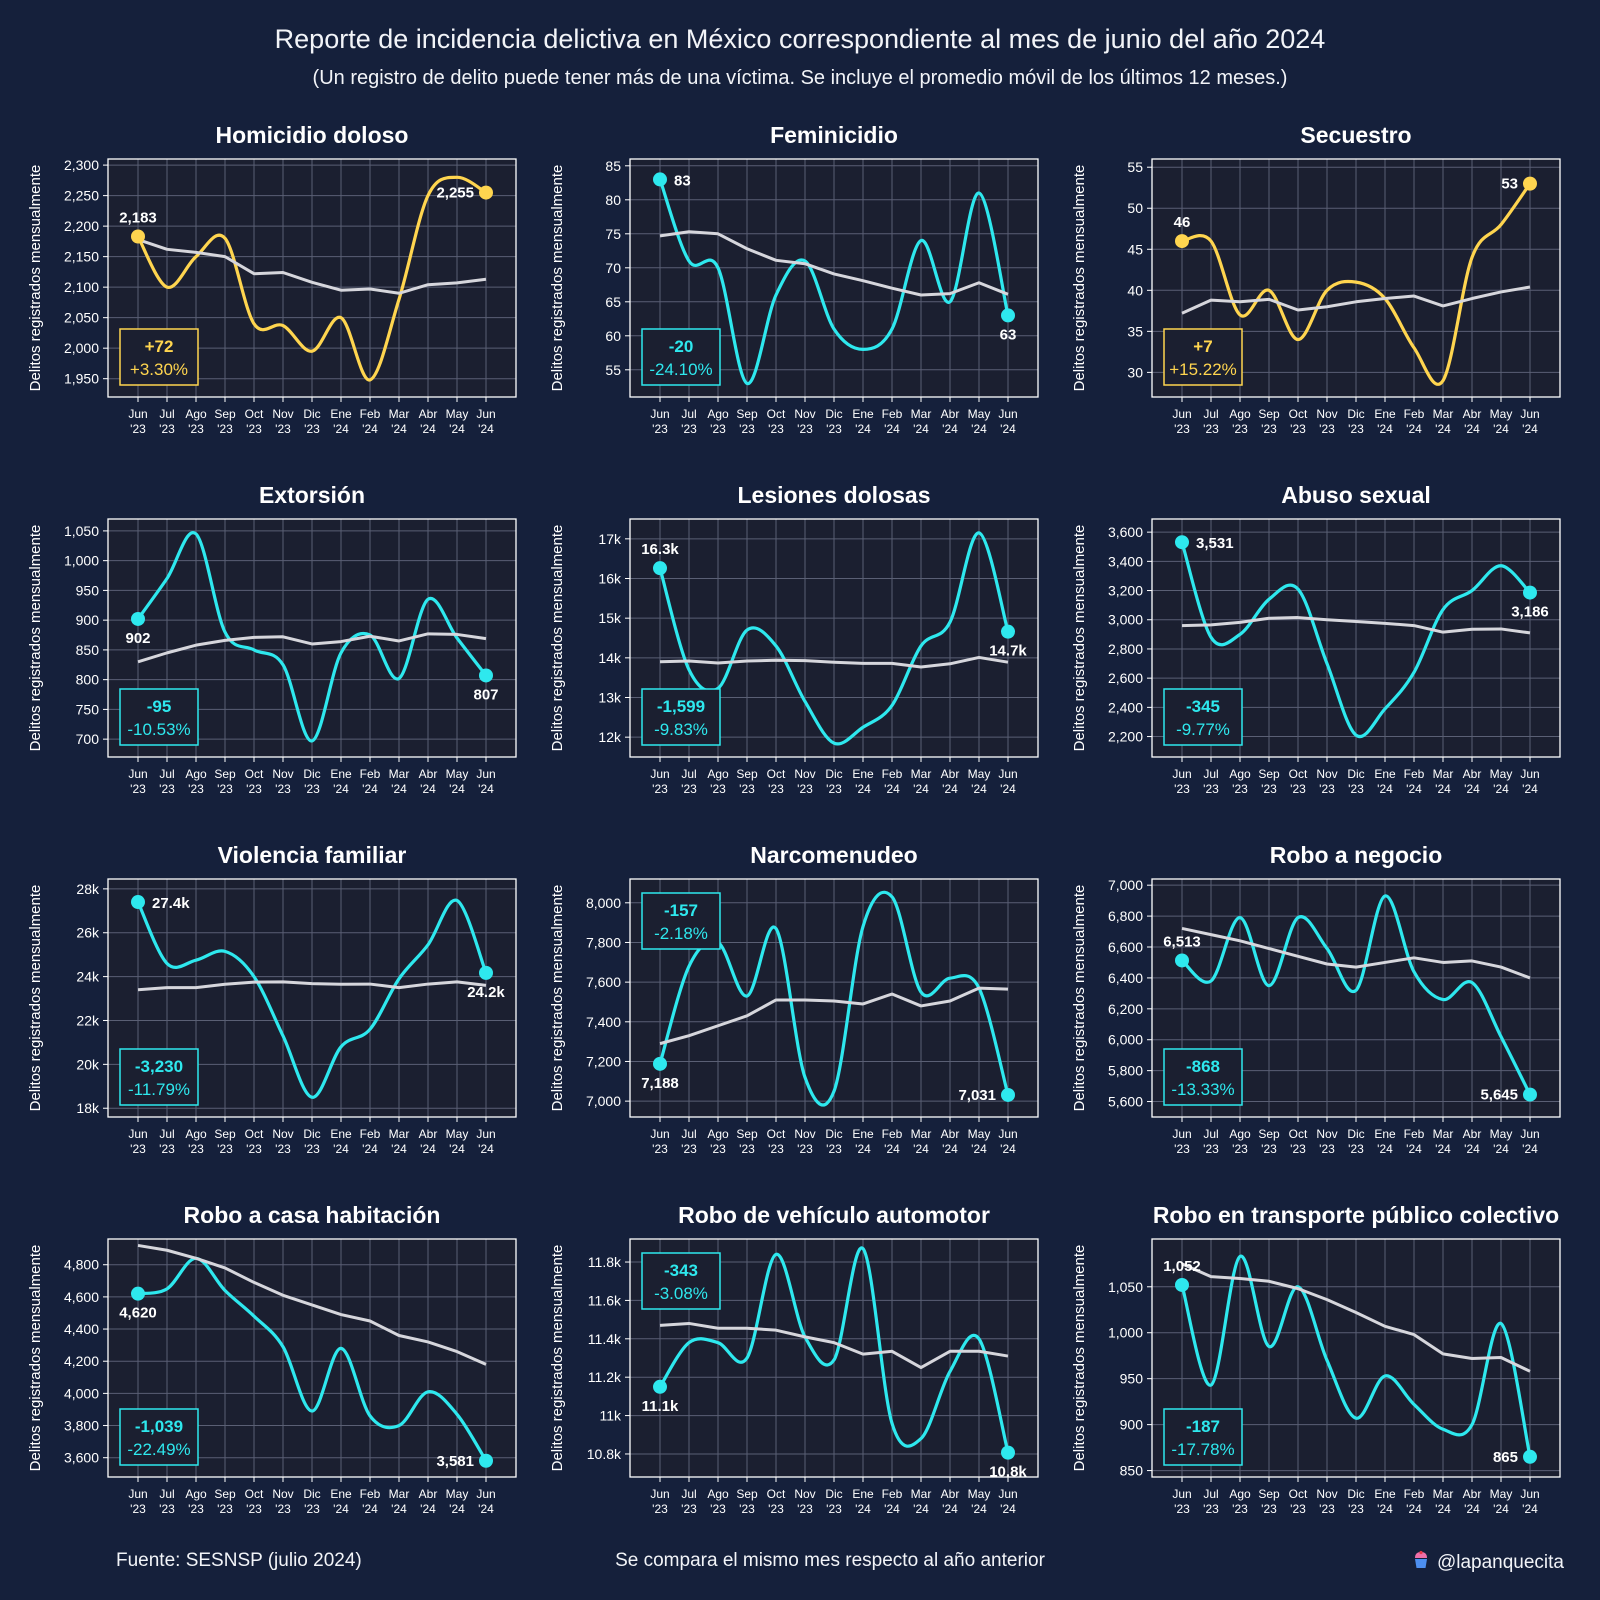 Image resolution: width=1600 pixels, height=1600 pixels. Describe the element at coordinates (1203, 369) in the screenshot. I see `change-percent: +15.22%` at that location.